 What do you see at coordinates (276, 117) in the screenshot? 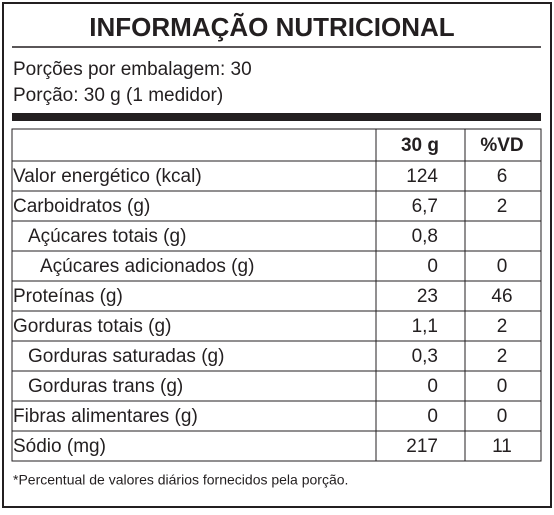
I see `thick-rule` at bounding box center [276, 117].